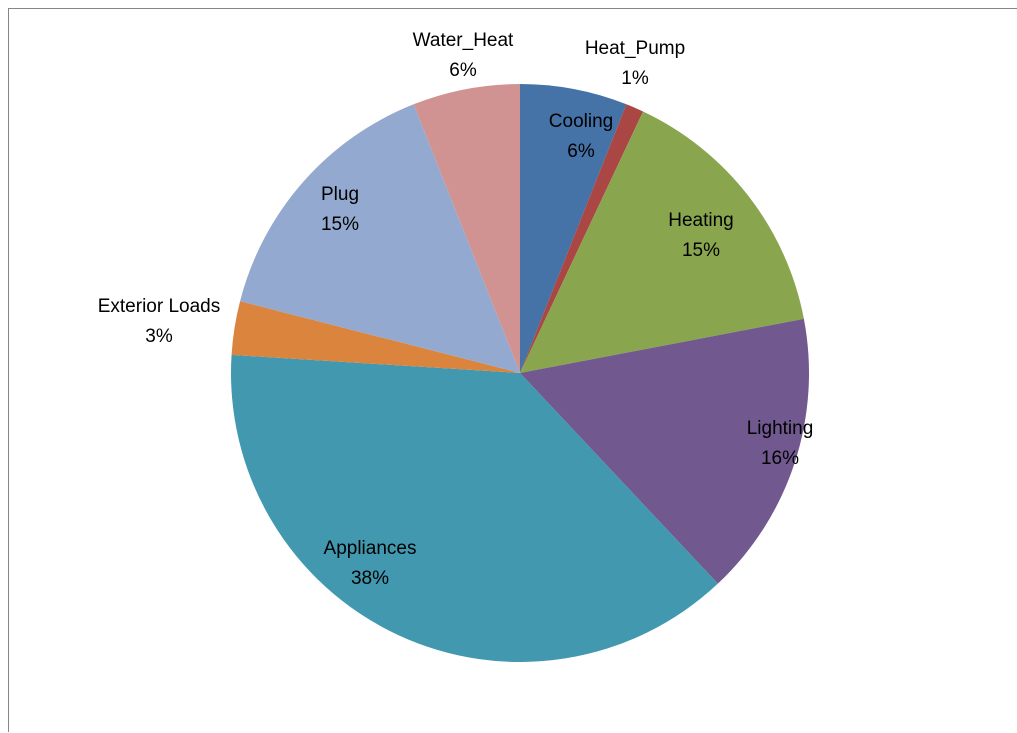 This screenshot has height=733, width=1017. I want to click on pie-slice-plug, so click(380, 238).